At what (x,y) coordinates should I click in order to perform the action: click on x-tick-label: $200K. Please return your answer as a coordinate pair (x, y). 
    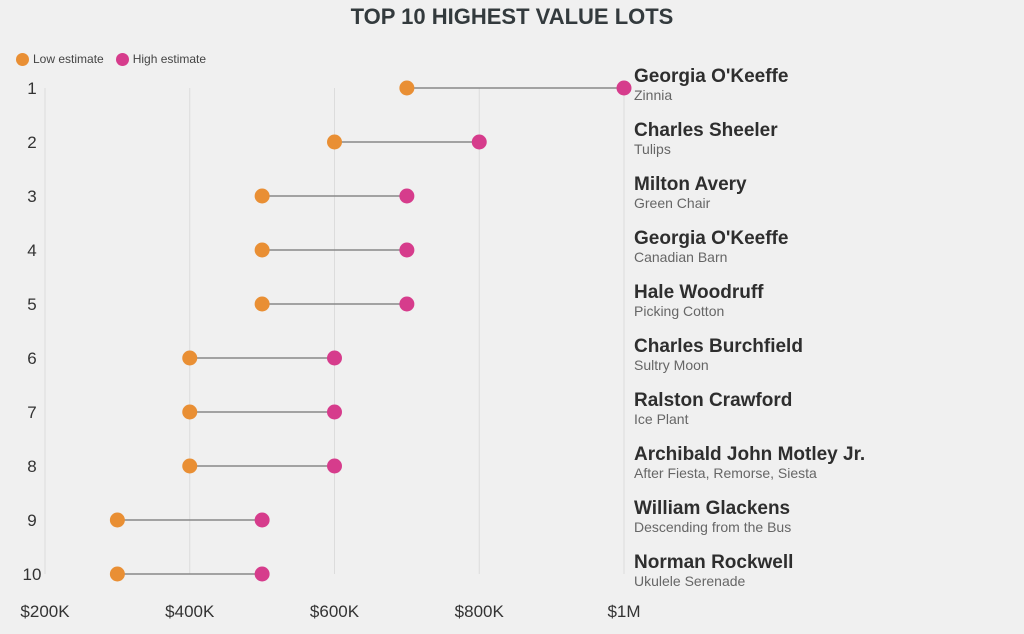
    Looking at the image, I should click on (45, 611).